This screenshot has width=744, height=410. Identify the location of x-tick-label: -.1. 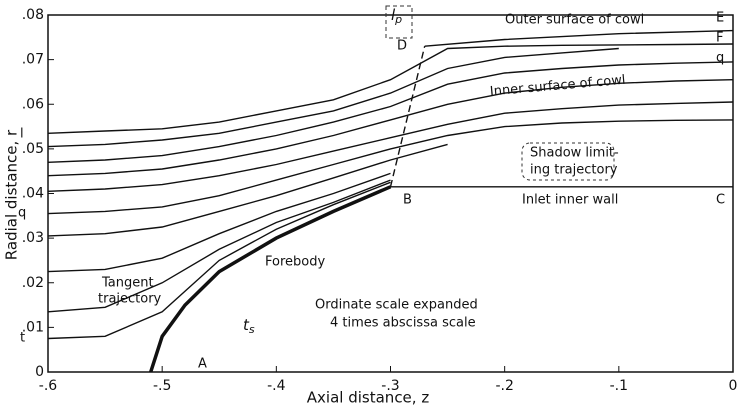
(619, 386).